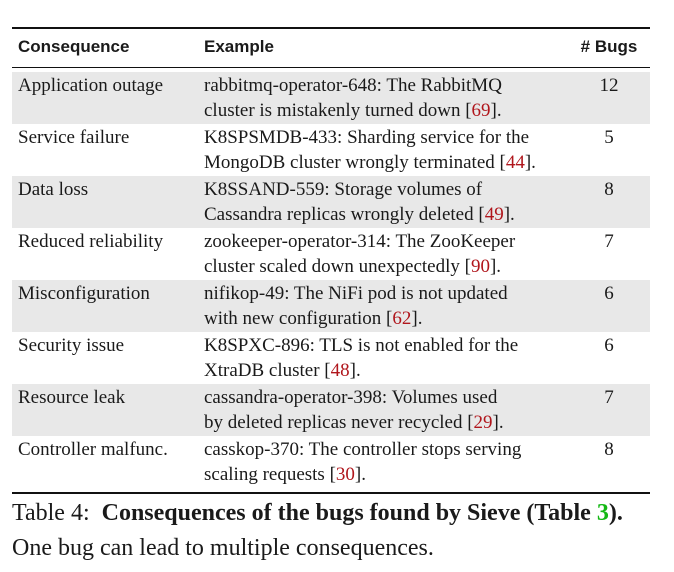  What do you see at coordinates (91, 241) in the screenshot?
I see `cell-consequence: Reduced reliability` at bounding box center [91, 241].